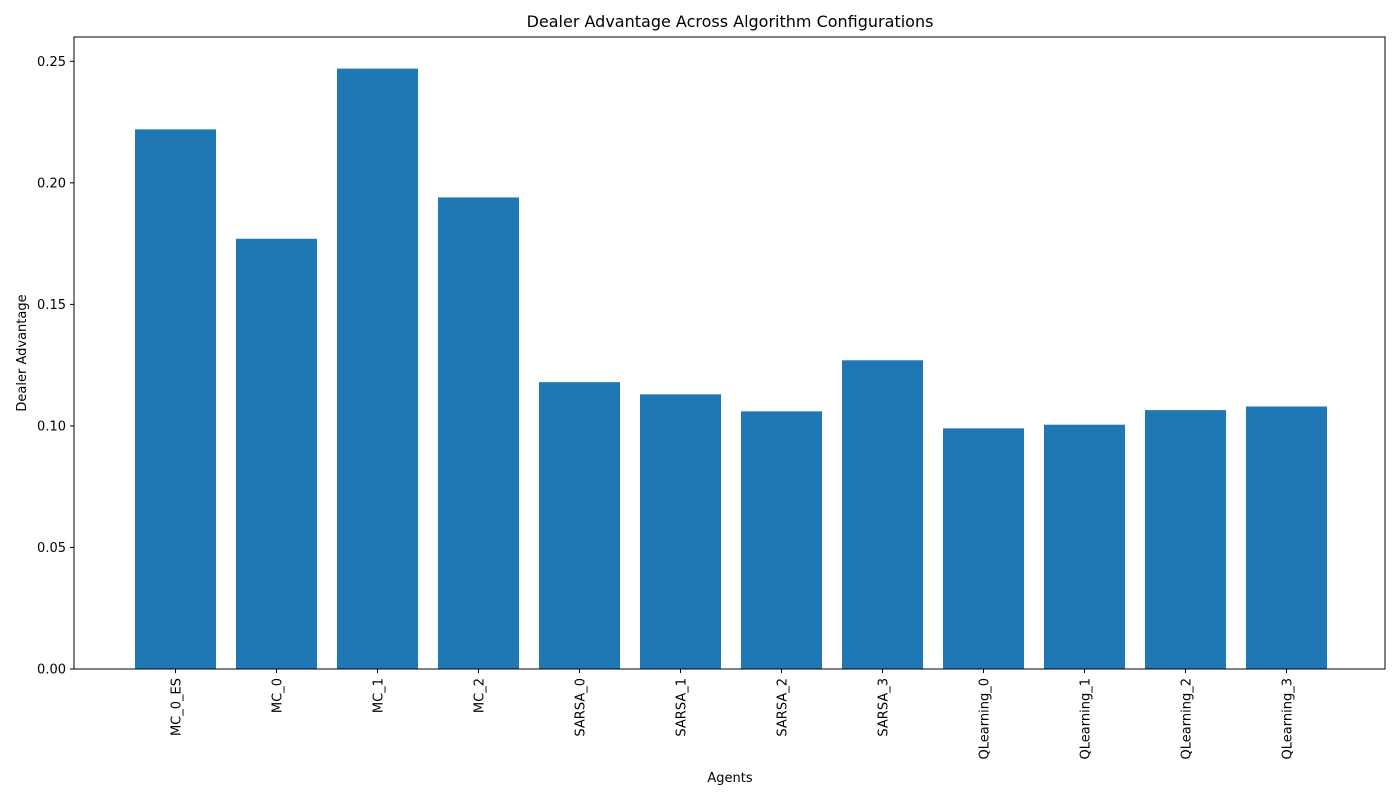 Image resolution: width=1400 pixels, height=800 pixels. I want to click on x-tick-label: QLearning_2, so click(1187, 718).